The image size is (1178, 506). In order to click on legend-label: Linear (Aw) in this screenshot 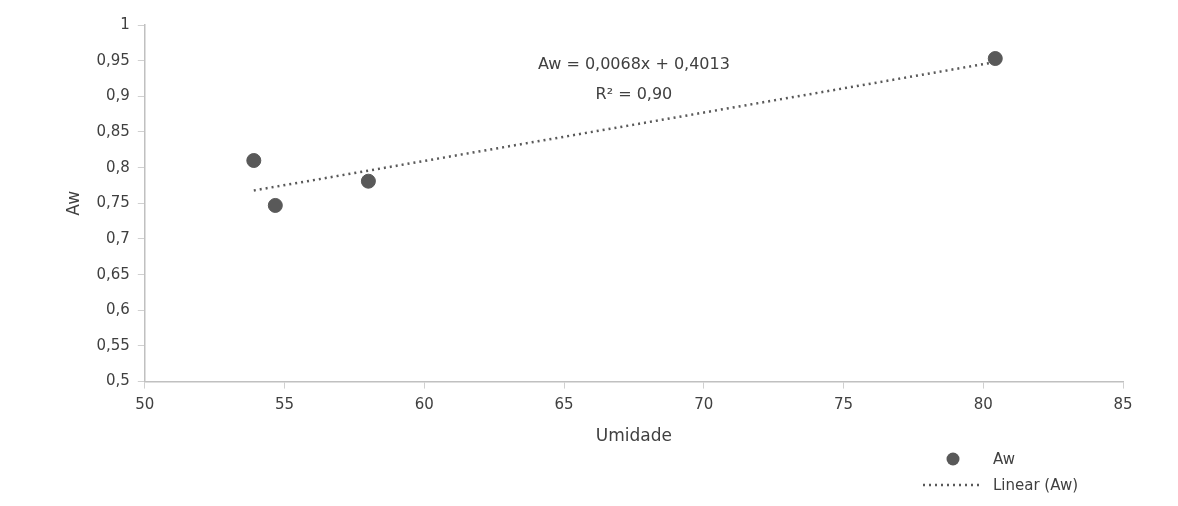, I will do `click(1035, 485)`.